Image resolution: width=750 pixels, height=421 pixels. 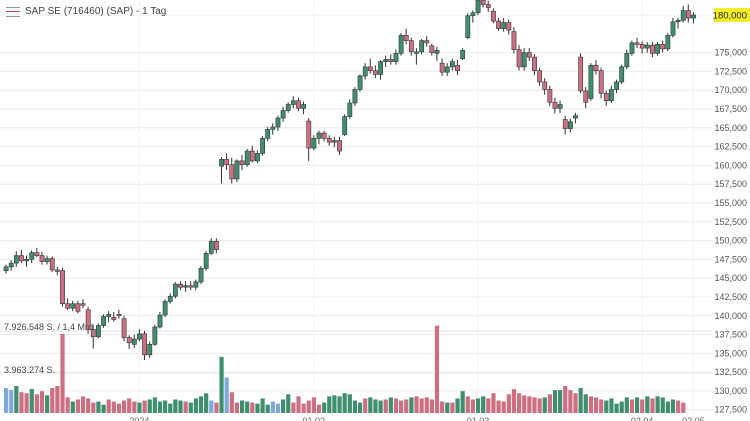 I want to click on chart-type-icon, so click(x=13, y=11).